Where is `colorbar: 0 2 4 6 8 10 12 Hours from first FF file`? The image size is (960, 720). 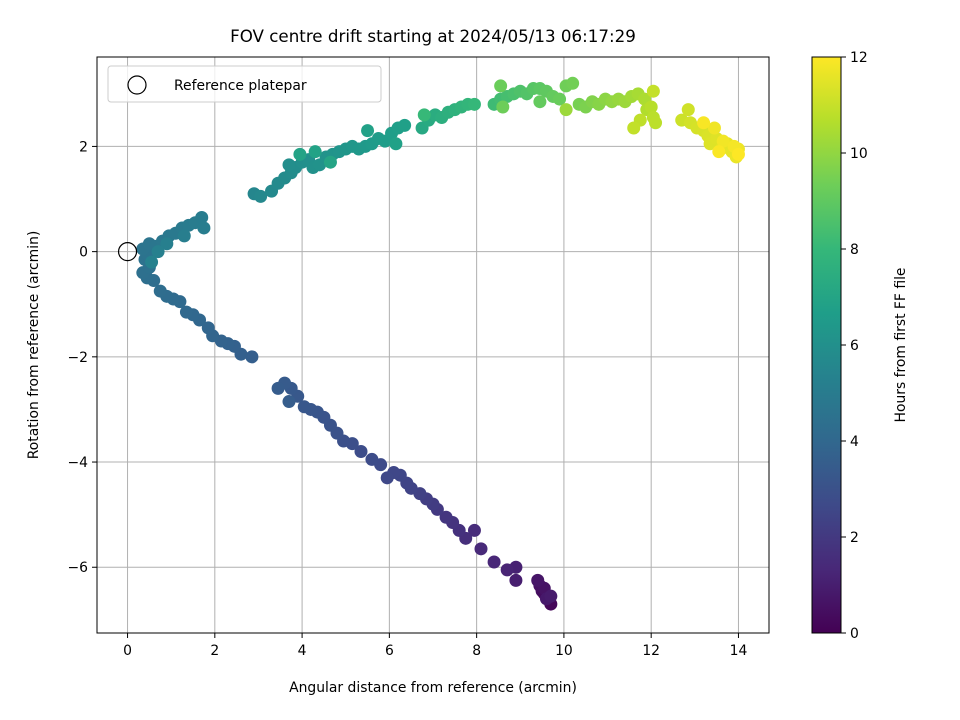
colorbar: 0 2 4 6 8 10 12 Hours from first FF file is located at coordinates (860, 346).